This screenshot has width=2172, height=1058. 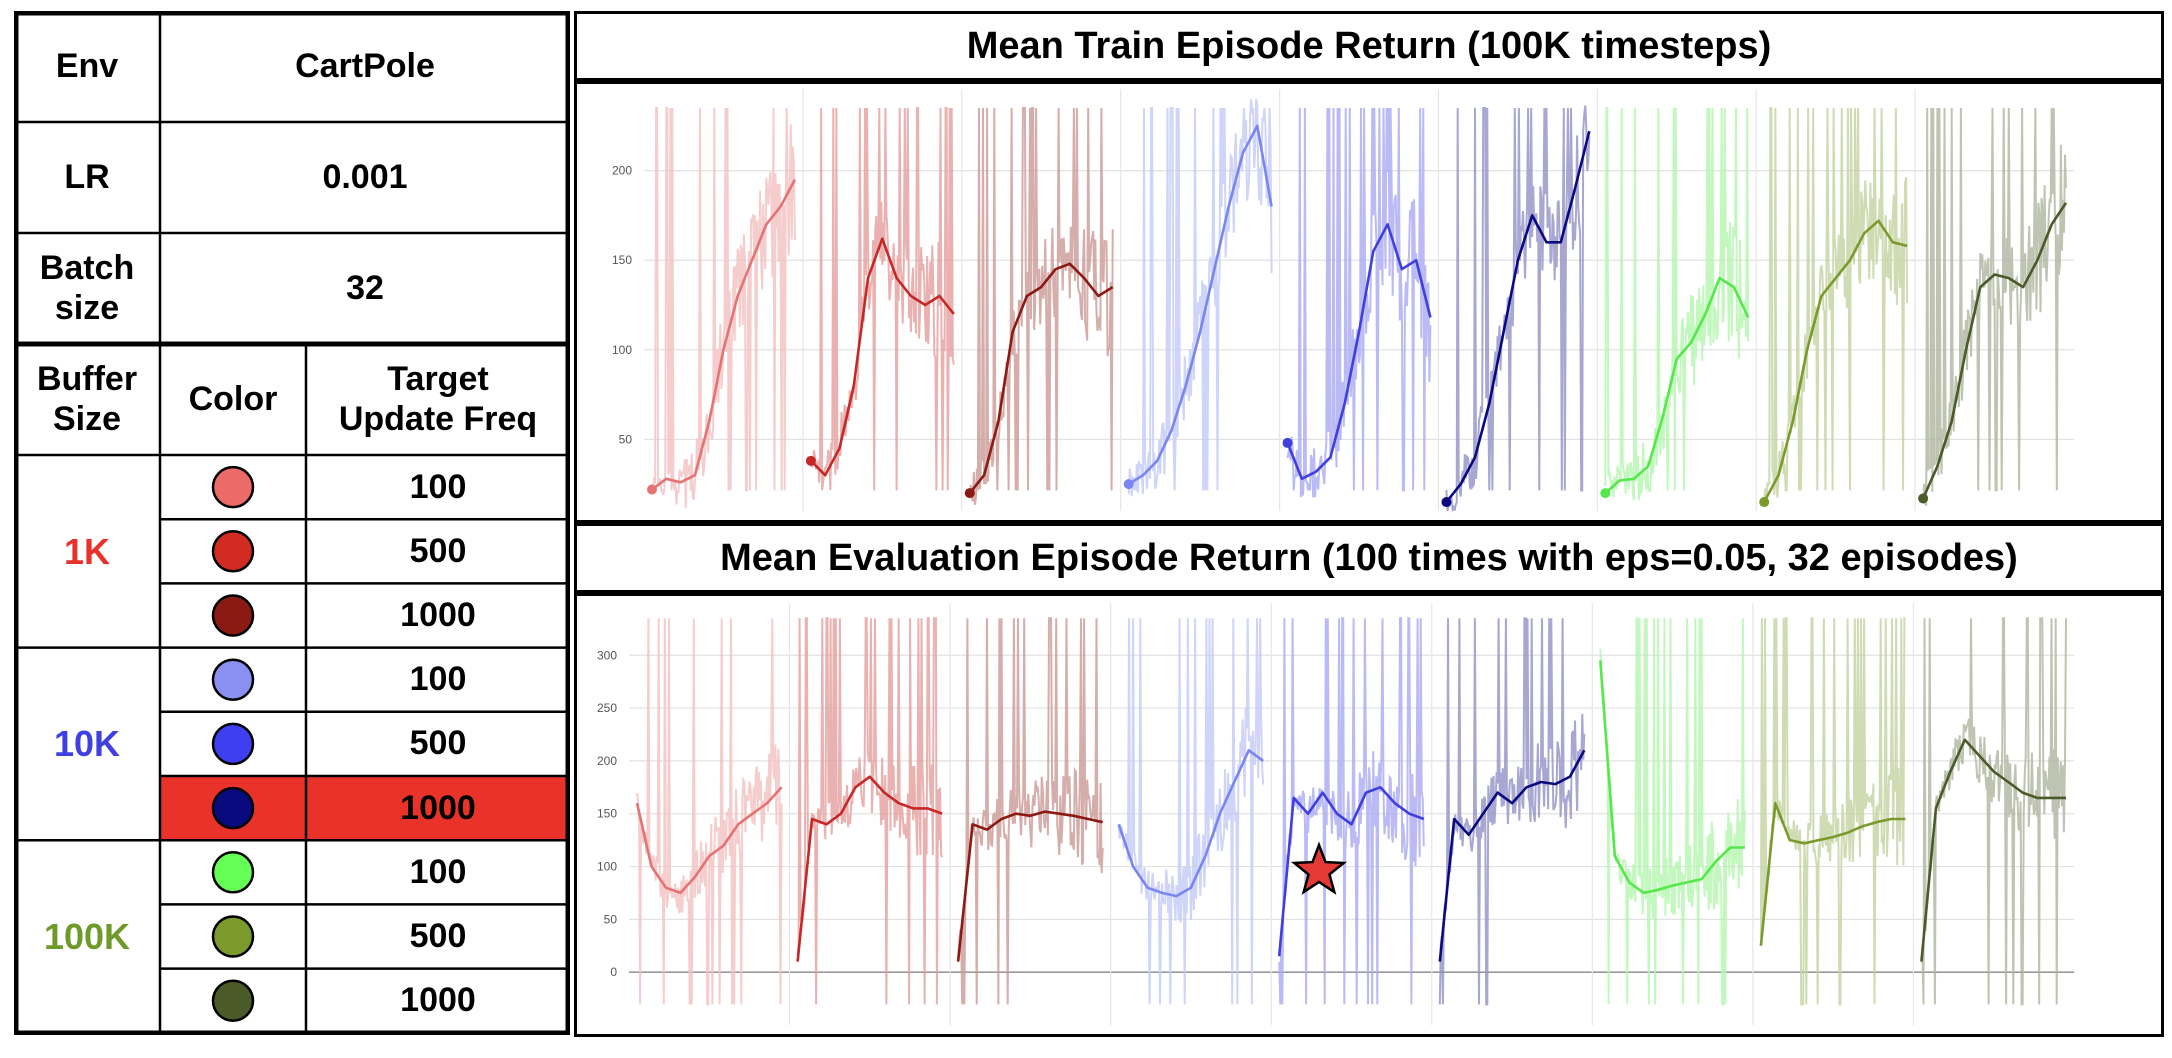 I want to click on header-target: Target Update Freq, so click(x=438, y=399).